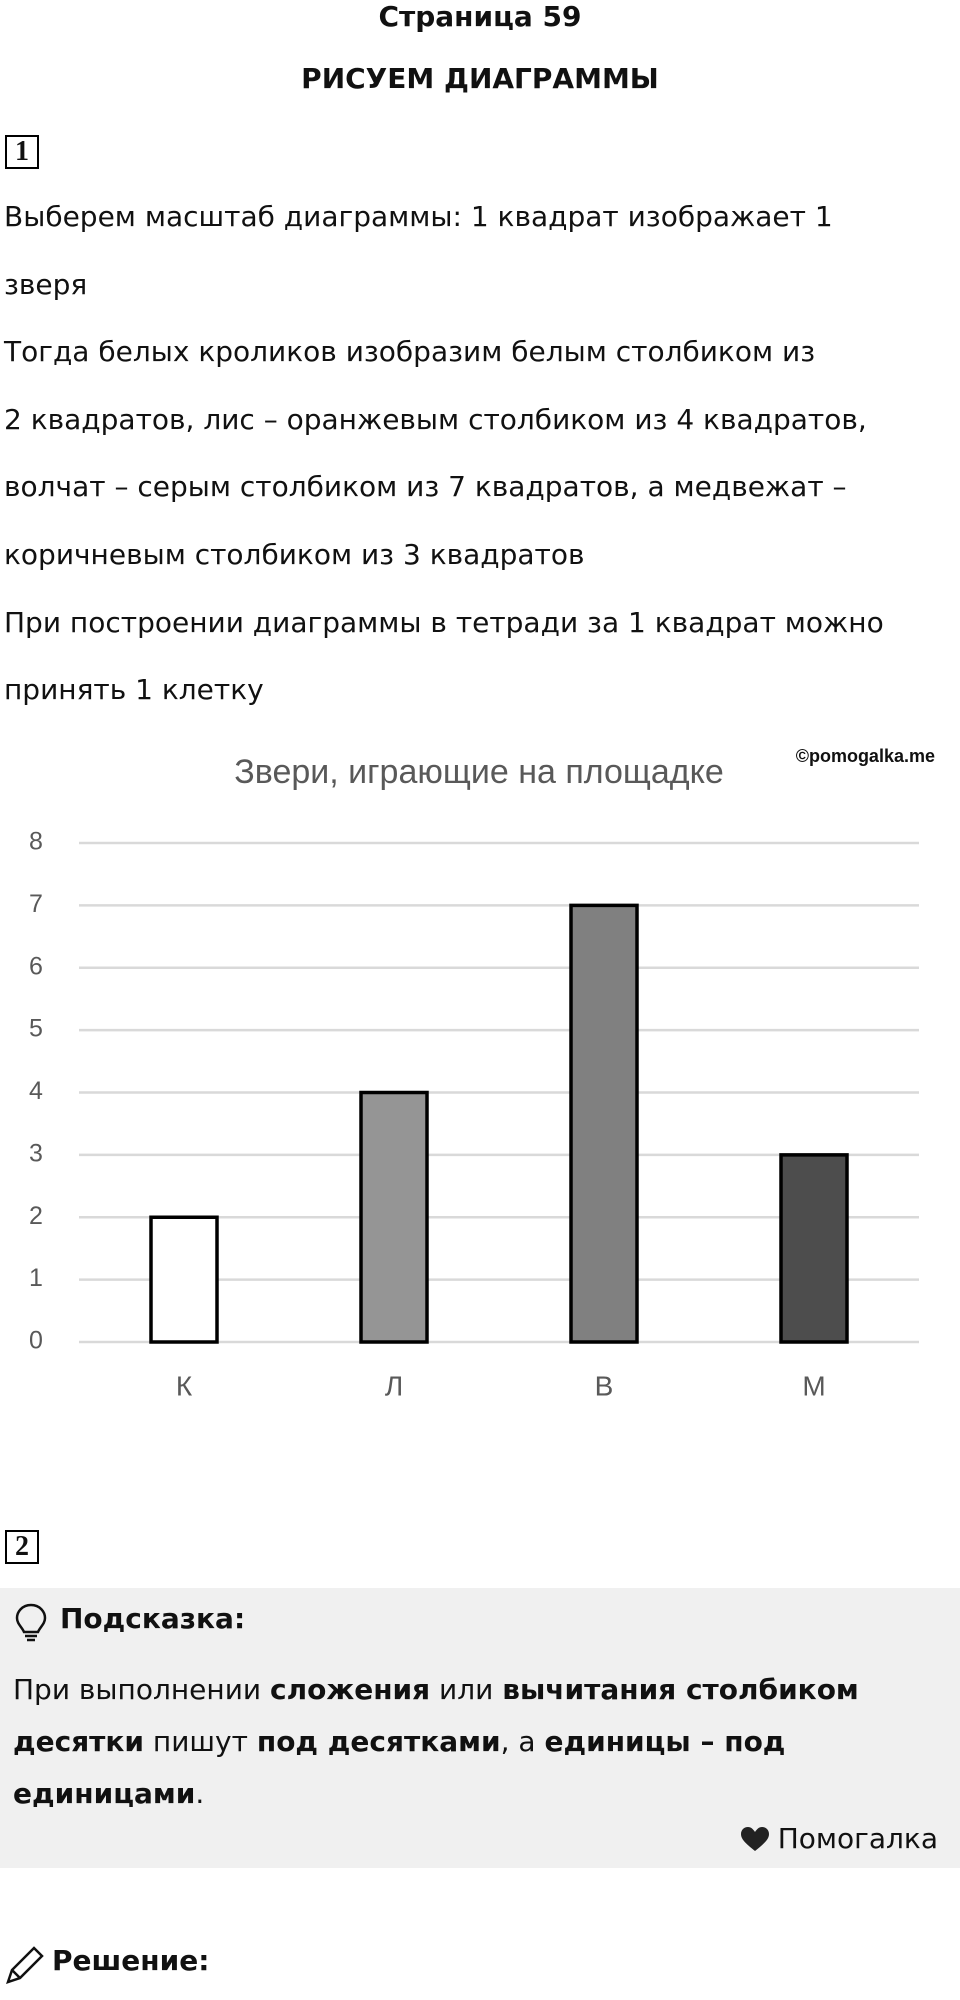  I want to click on task-number: 2, so click(22, 1547).